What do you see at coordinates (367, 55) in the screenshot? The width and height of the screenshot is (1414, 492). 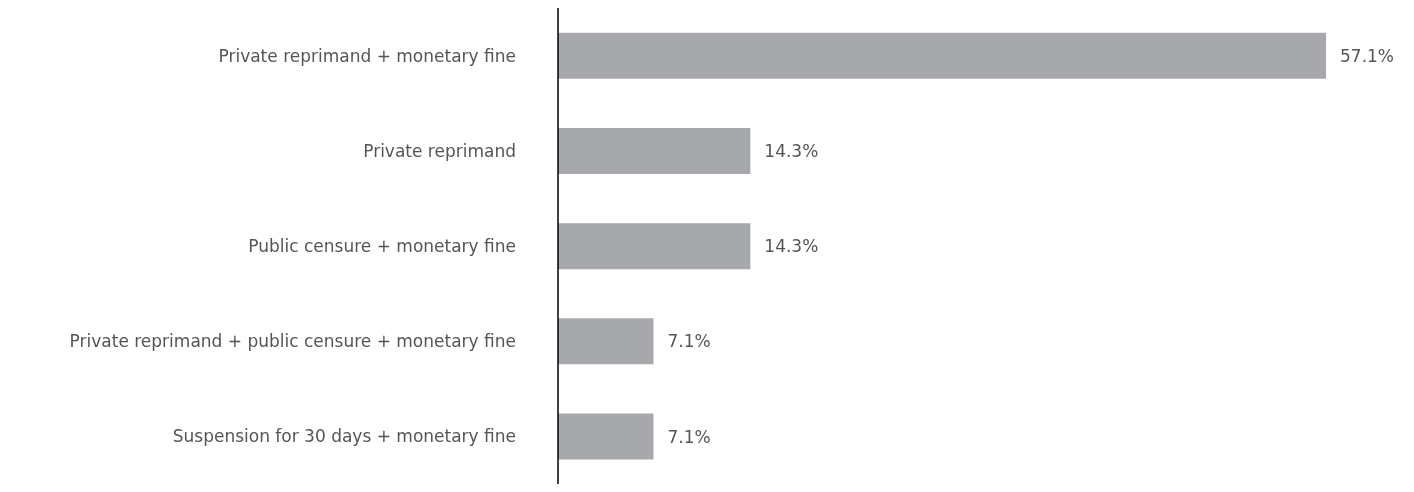 I see `y-tick-label: Private reprimand + monetary fine` at bounding box center [367, 55].